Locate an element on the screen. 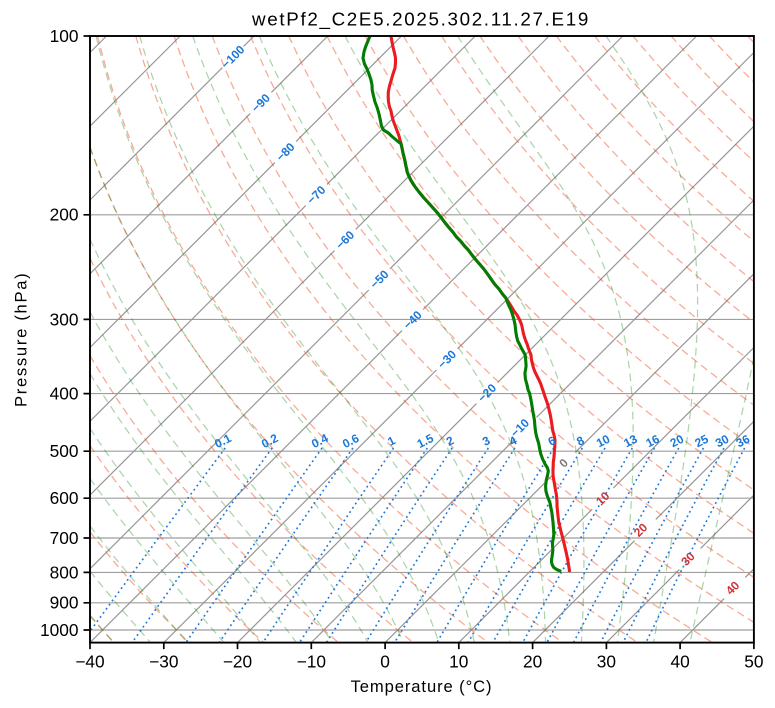 This screenshot has width=775, height=708. svg-text: 50 is located at coordinates (753, 661).